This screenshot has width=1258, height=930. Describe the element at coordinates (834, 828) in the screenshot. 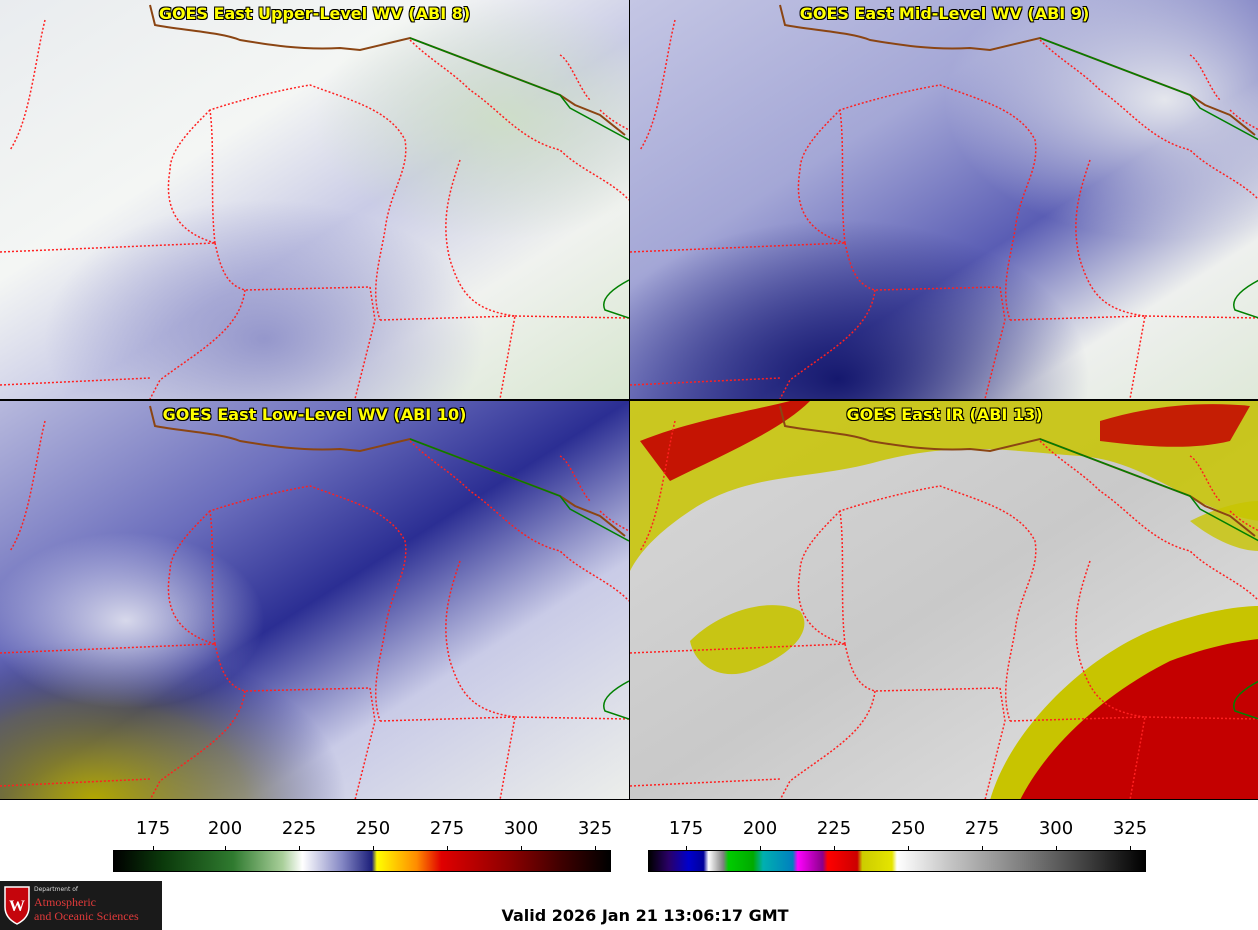

I see `ir-tick-label: 225` at that location.